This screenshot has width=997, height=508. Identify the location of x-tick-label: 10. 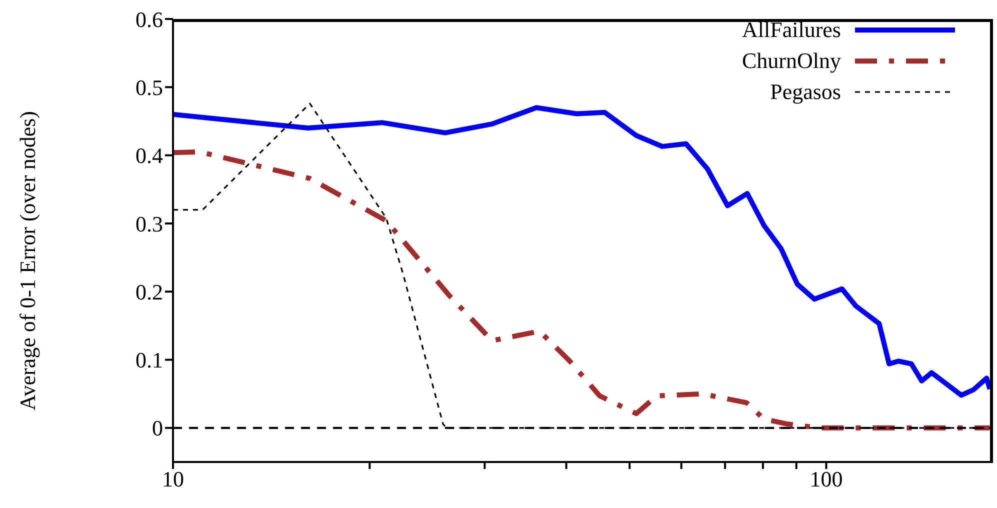
(173, 479).